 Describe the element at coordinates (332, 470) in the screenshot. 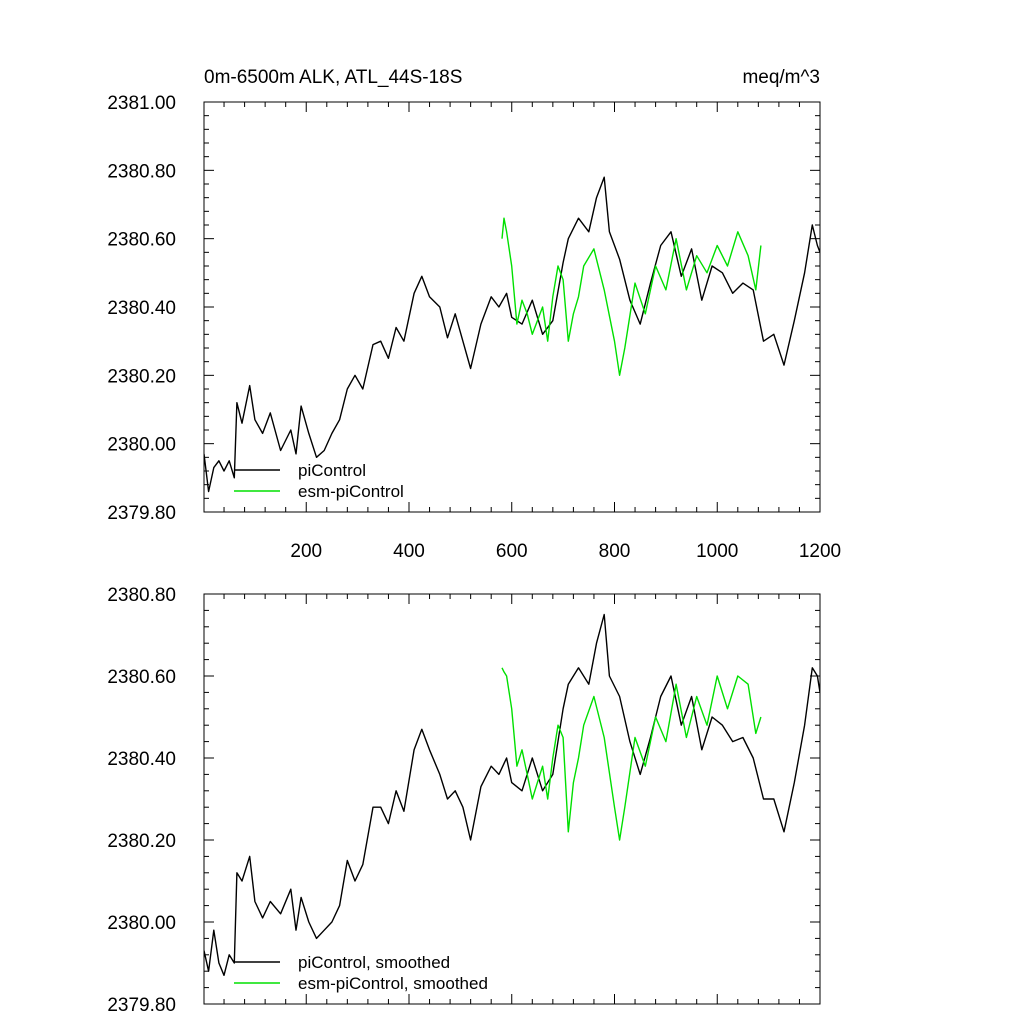

I see `top-legend-label: piControl` at that location.